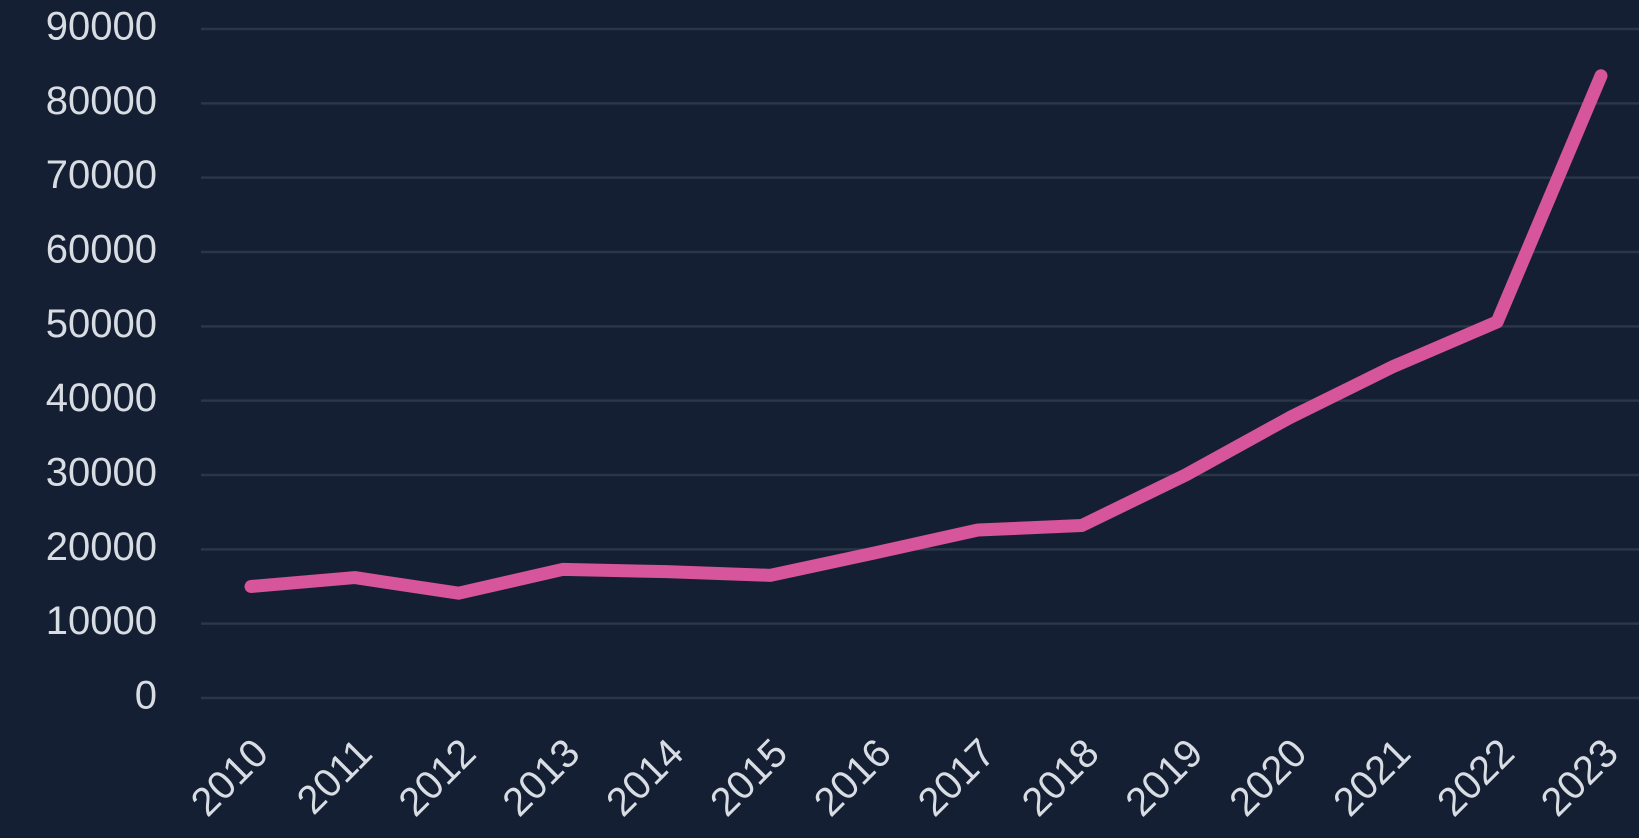 The width and height of the screenshot is (1639, 838). What do you see at coordinates (101, 250) in the screenshot?
I see `y-tick-label: 60000` at bounding box center [101, 250].